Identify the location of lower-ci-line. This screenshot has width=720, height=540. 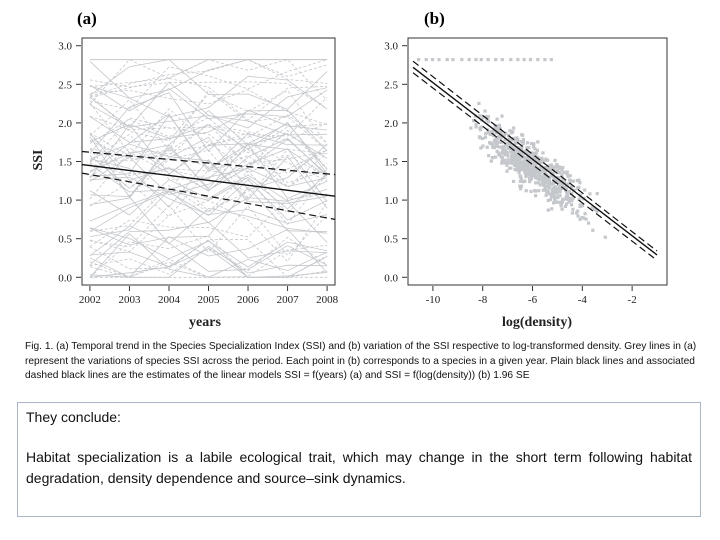
(535, 166).